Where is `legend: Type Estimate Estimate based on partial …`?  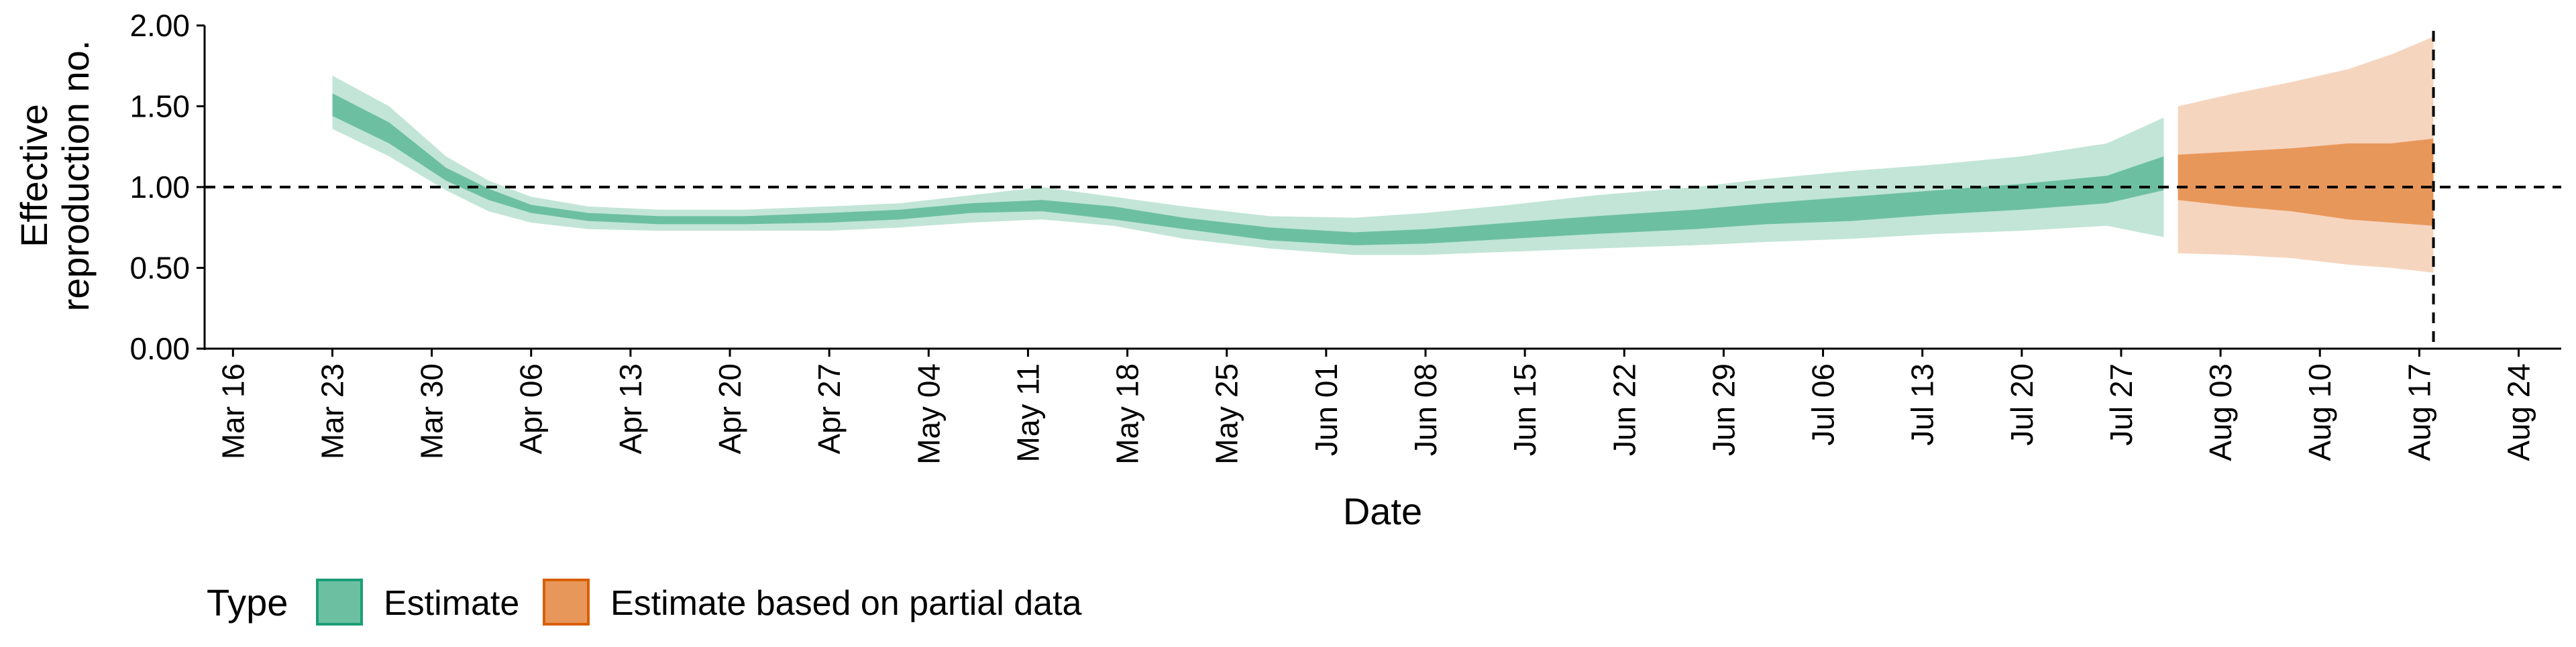 legend: Type Estimate Estimate based on partial … is located at coordinates (644, 602).